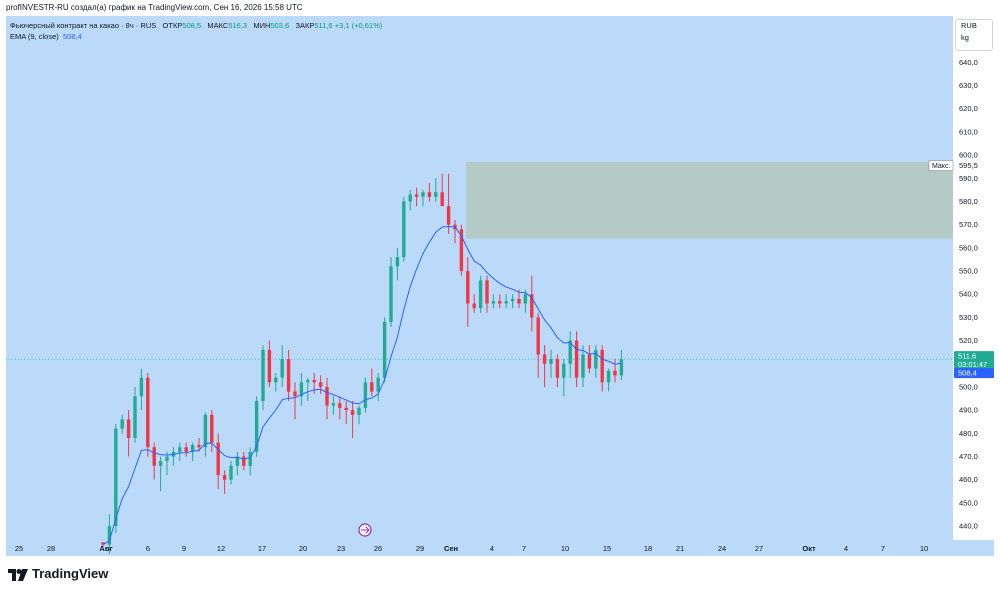  I want to click on time-tick-label: 27, so click(759, 548).